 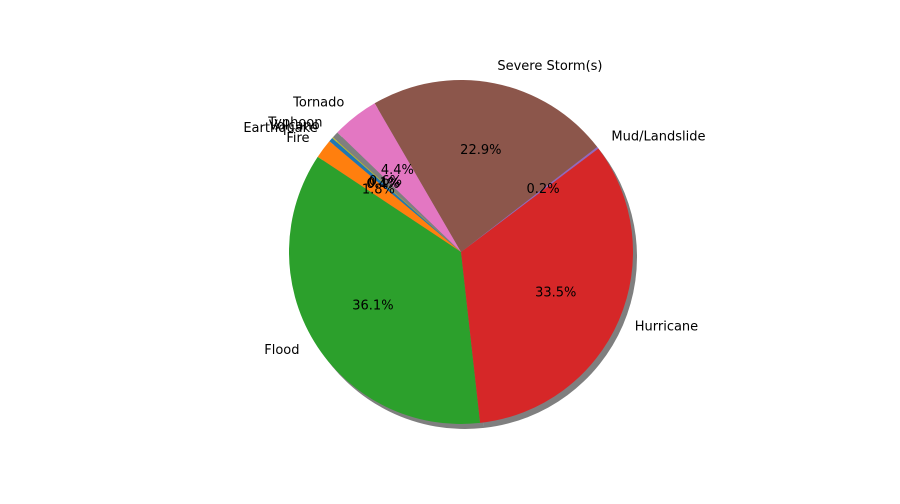 What do you see at coordinates (397, 170) in the screenshot?
I see `slice-percent-tornado: 4.4%` at bounding box center [397, 170].